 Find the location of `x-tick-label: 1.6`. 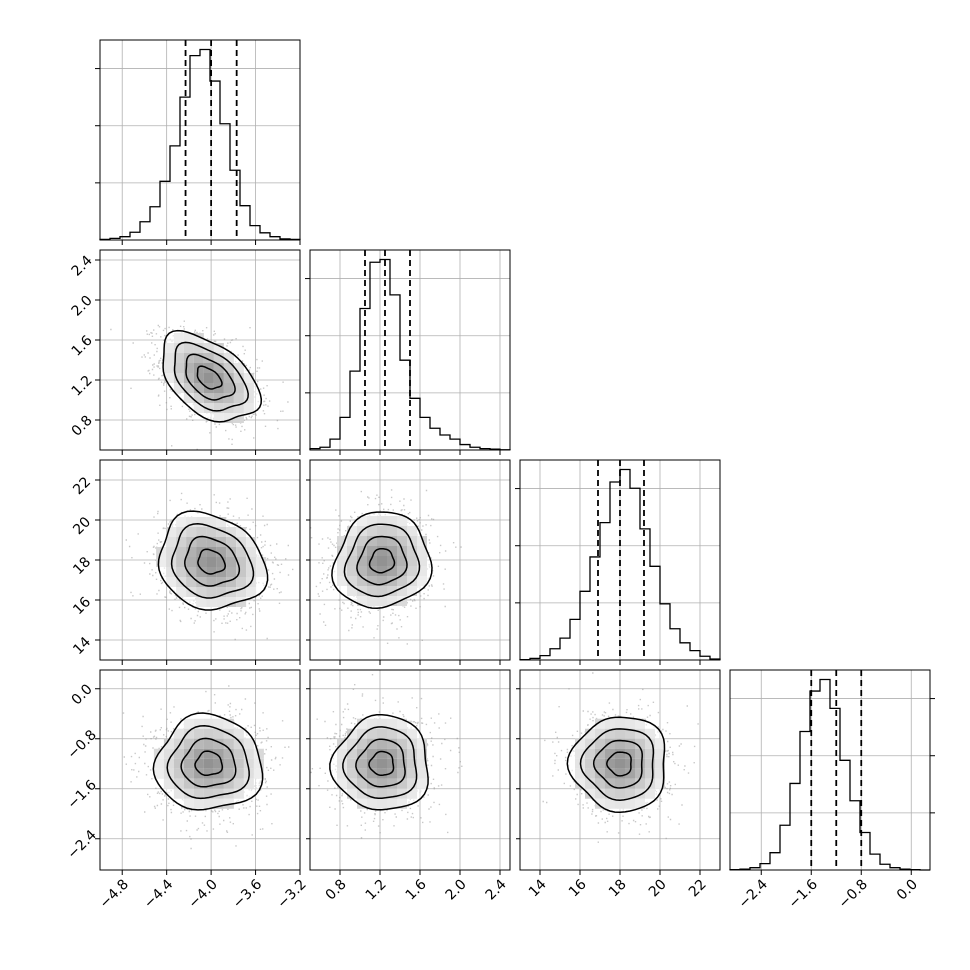

x-tick-label: 1.6 is located at coordinates (416, 889).